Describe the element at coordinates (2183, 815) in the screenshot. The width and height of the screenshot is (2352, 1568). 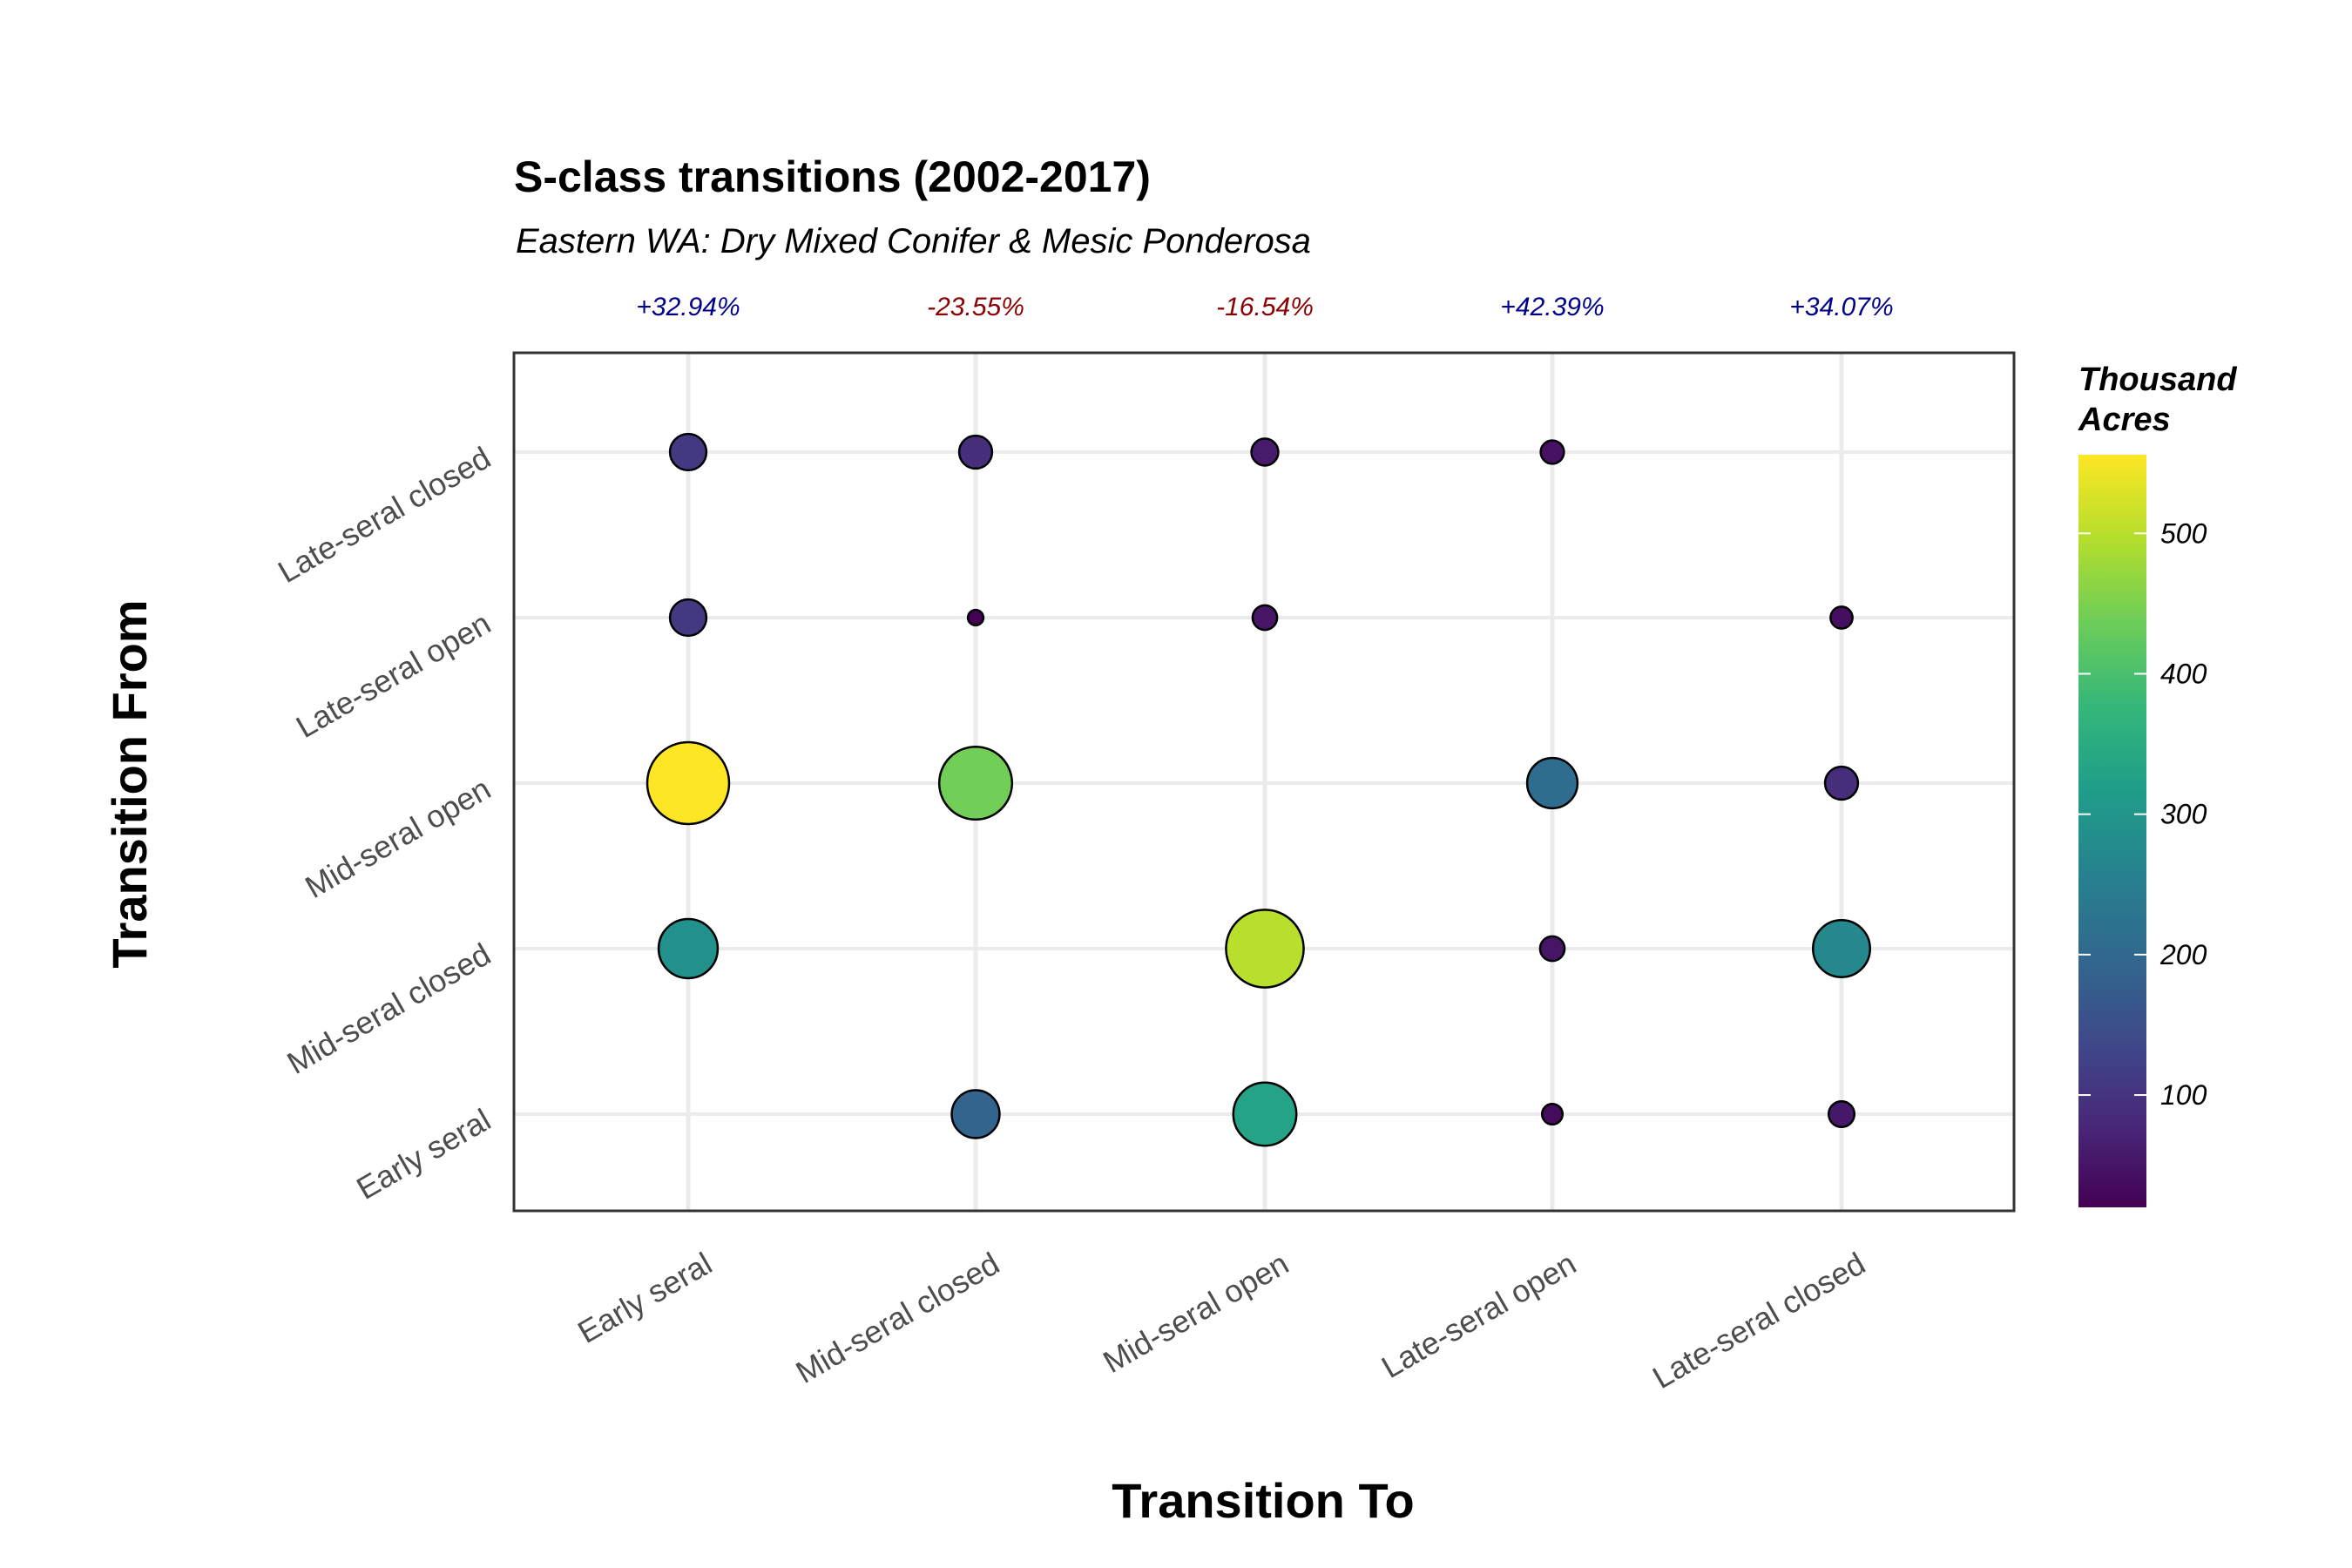
I see `legend-tick-label-300: 300` at that location.